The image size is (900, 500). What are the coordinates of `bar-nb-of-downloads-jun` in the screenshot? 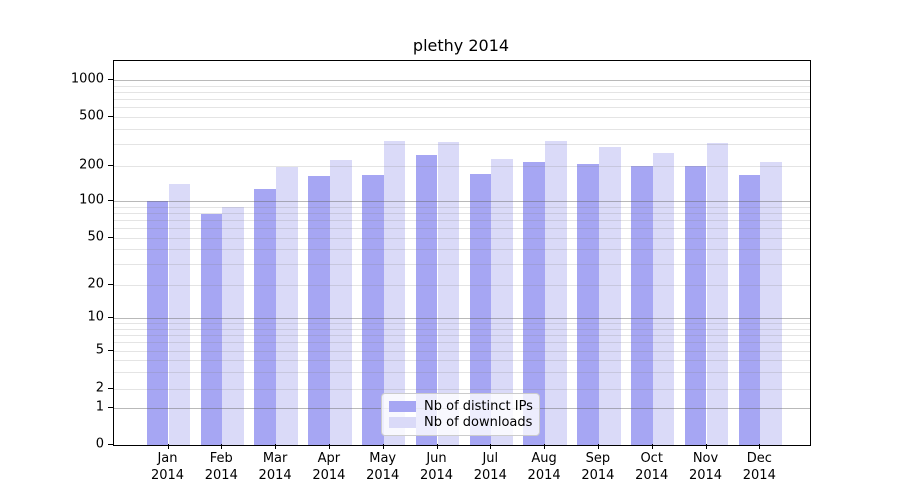 It's located at (448, 293).